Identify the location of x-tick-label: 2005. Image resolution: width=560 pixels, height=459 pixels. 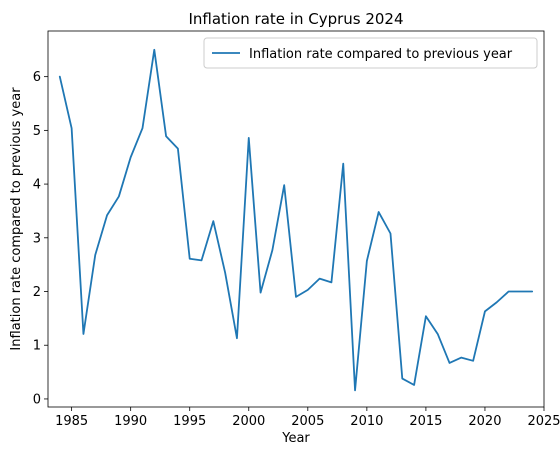
(307, 421).